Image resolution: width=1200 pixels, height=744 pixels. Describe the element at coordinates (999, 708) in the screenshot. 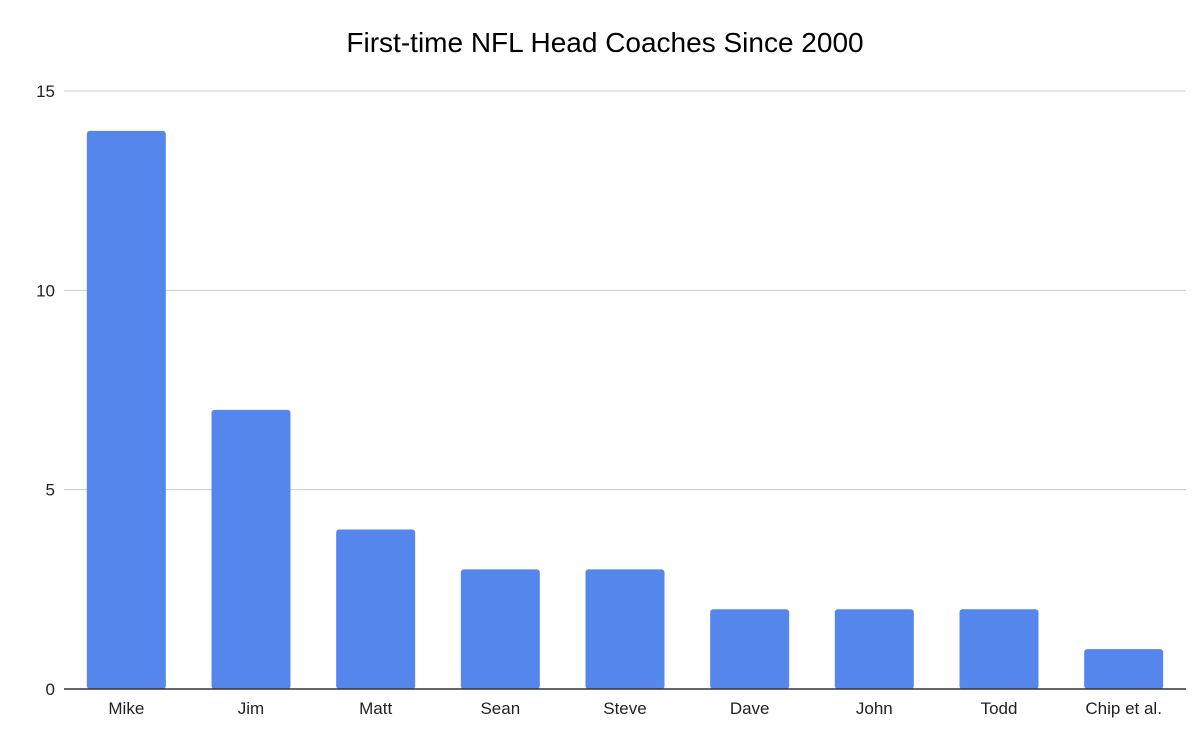

I see `x-tick-label: Todd` at that location.